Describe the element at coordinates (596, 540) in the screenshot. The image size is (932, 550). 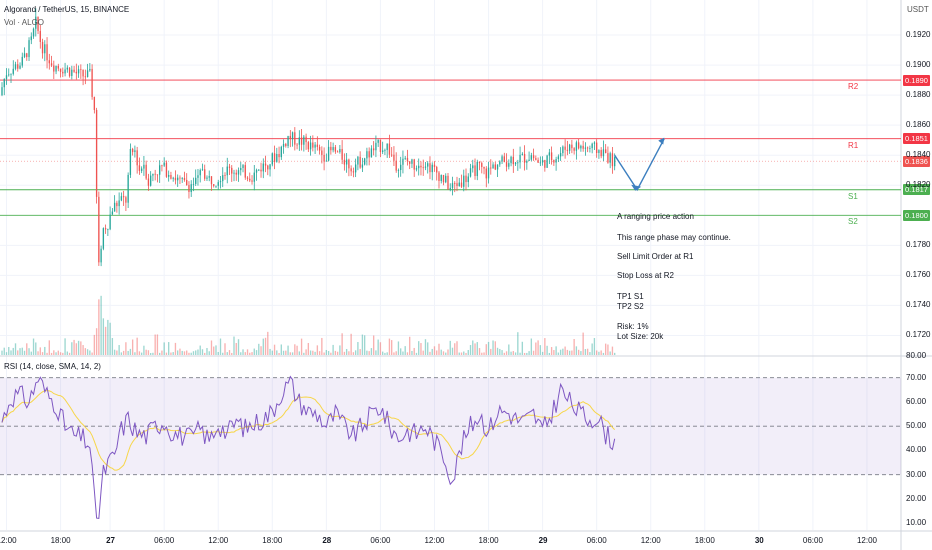
I see `time-tick-label: 06:00` at that location.